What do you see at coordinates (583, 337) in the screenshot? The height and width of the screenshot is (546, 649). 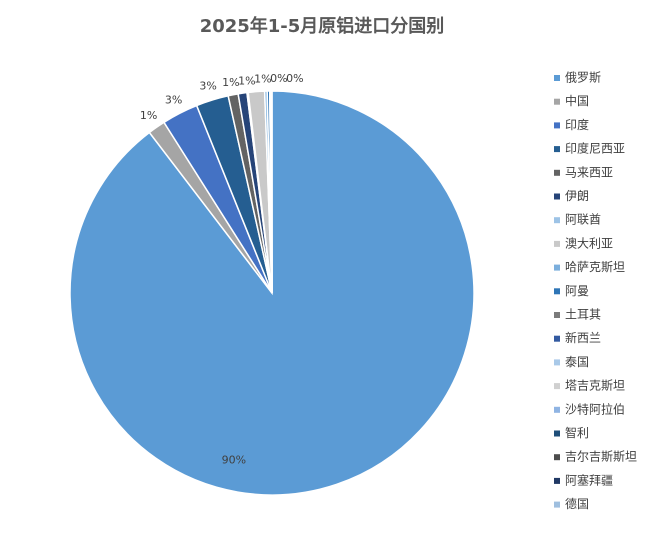 I see `legend-label: 新西兰` at bounding box center [583, 337].